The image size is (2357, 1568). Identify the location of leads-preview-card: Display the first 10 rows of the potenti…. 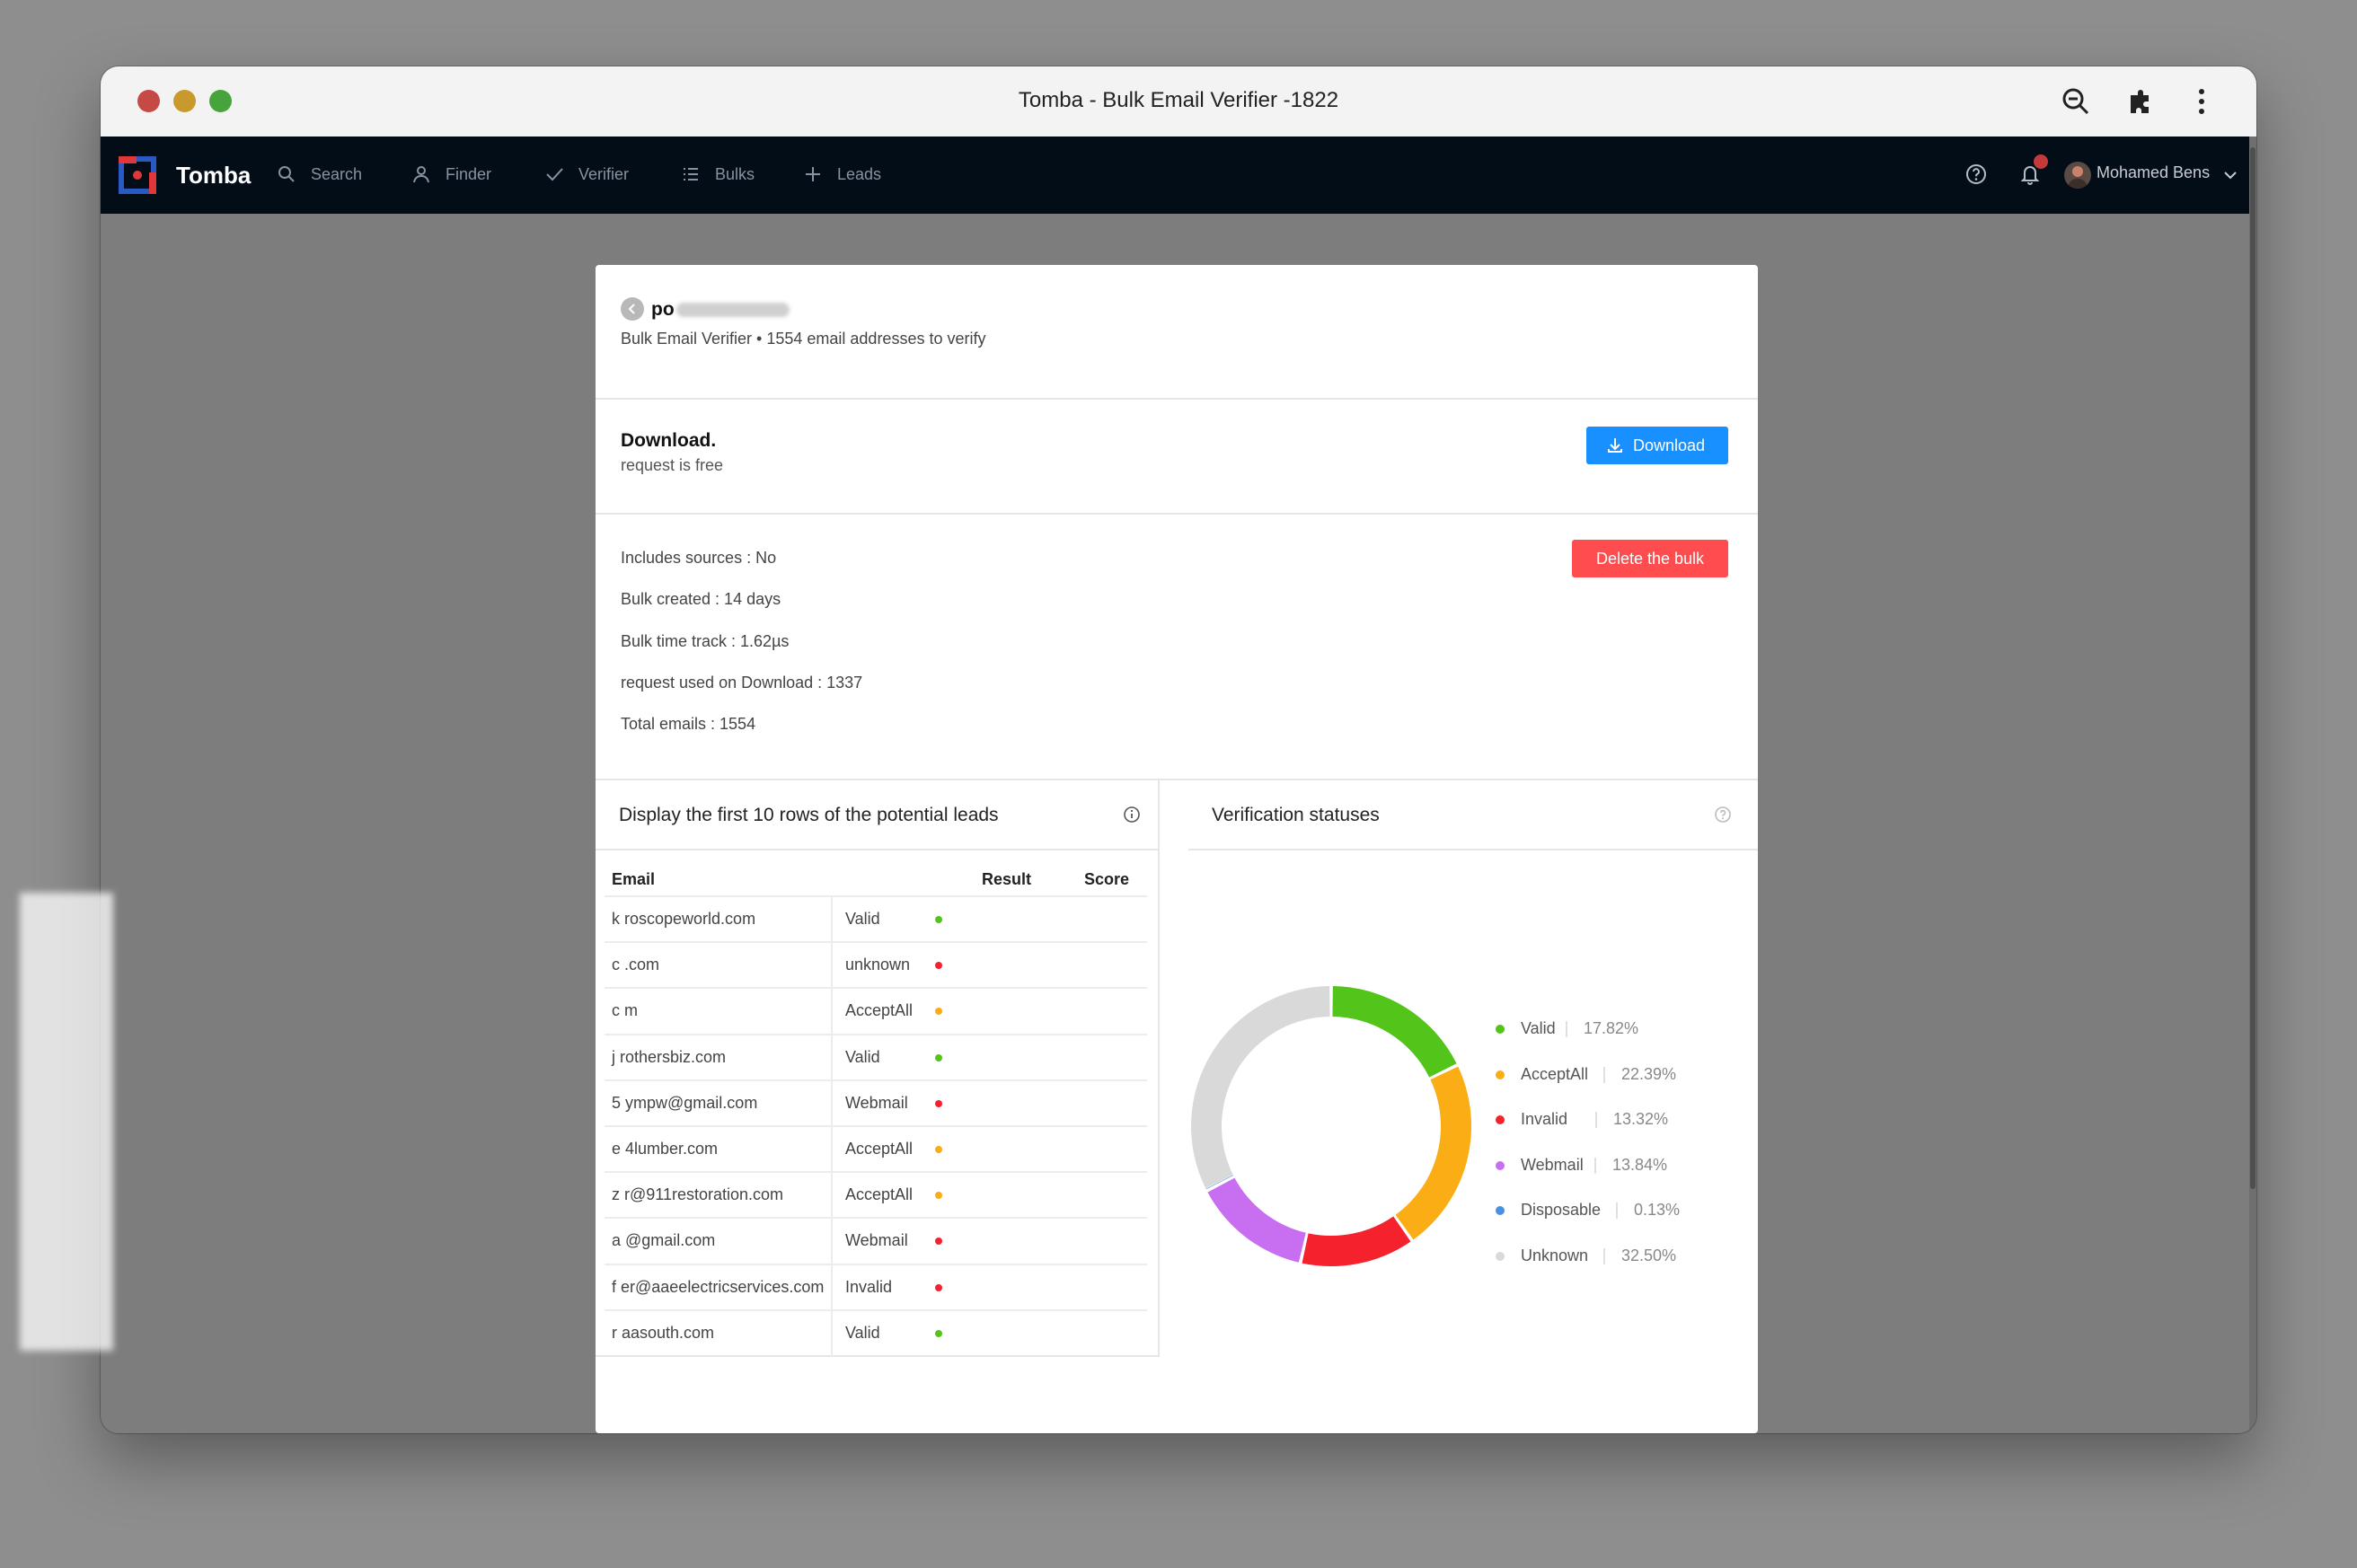
(878, 1068).